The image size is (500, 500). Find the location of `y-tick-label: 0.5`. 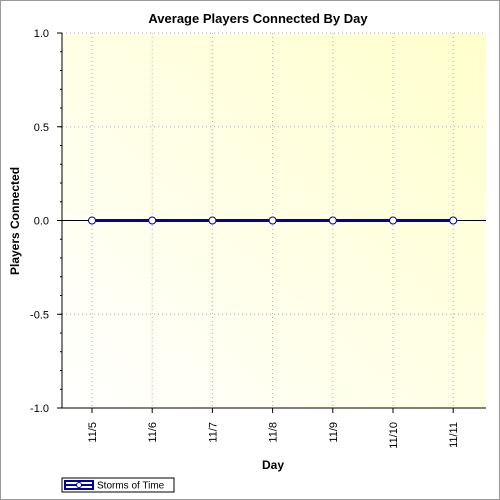

y-tick-label: 0.5 is located at coordinates (41, 128).